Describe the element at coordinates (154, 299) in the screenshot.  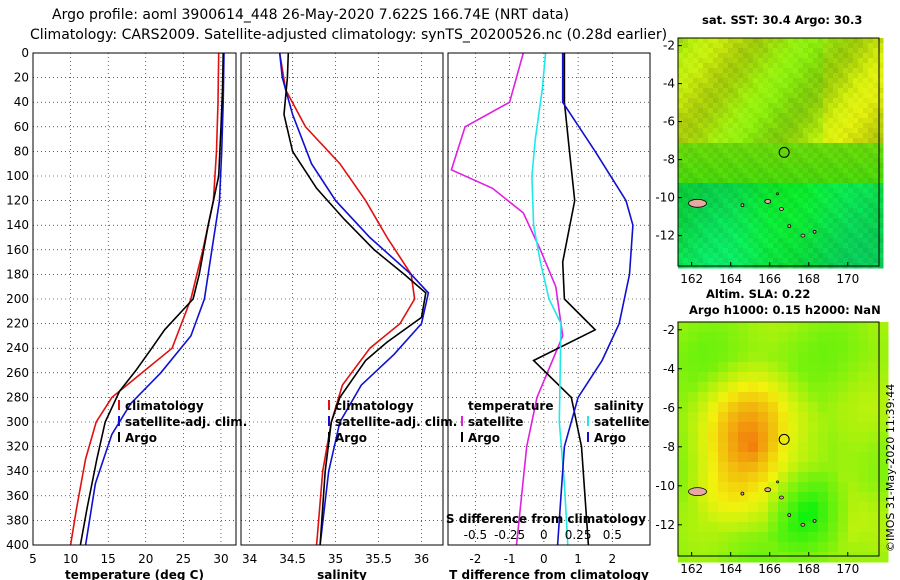
I see `series-satellite-adj-clim-` at that location.